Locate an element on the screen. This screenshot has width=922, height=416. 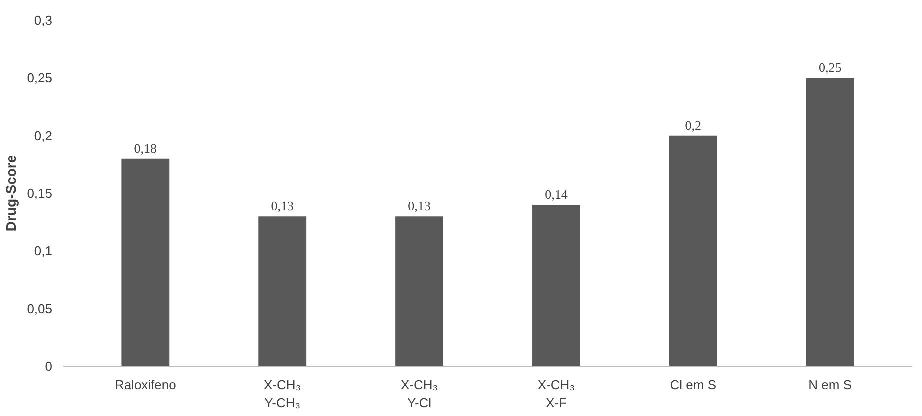
y-tick-label: 0,25 is located at coordinates (40, 78).